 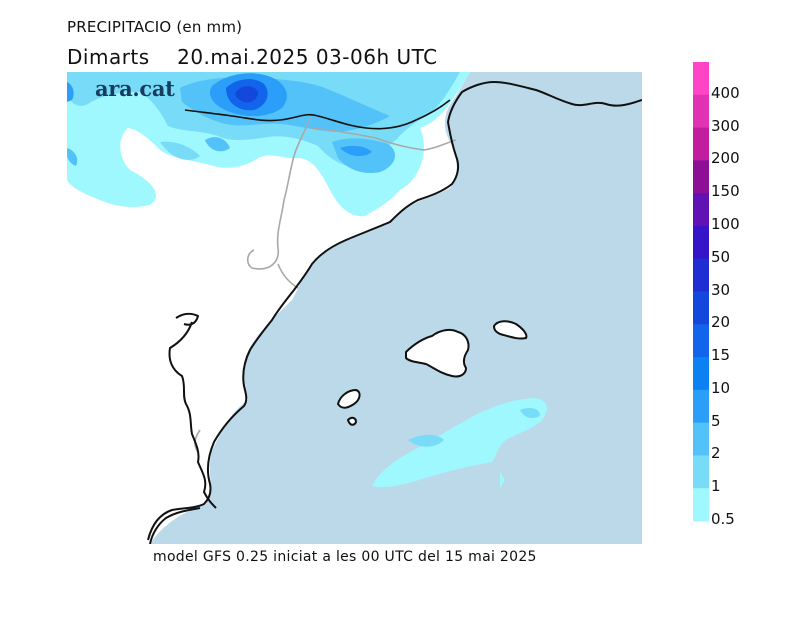 I want to click on inland-boundary, so click(x=192, y=410).